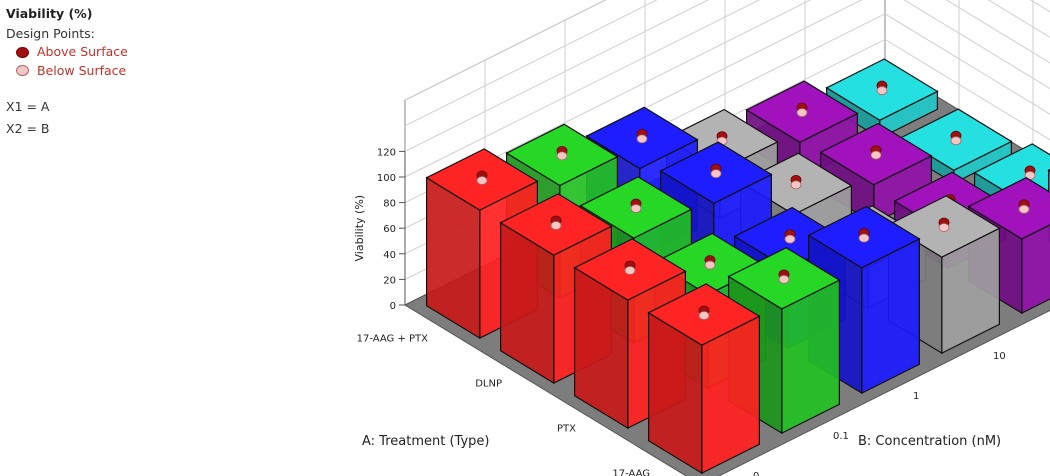 The height and width of the screenshot is (476, 1050). What do you see at coordinates (488, 384) in the screenshot?
I see `treatment-tick-label: DLNP` at bounding box center [488, 384].